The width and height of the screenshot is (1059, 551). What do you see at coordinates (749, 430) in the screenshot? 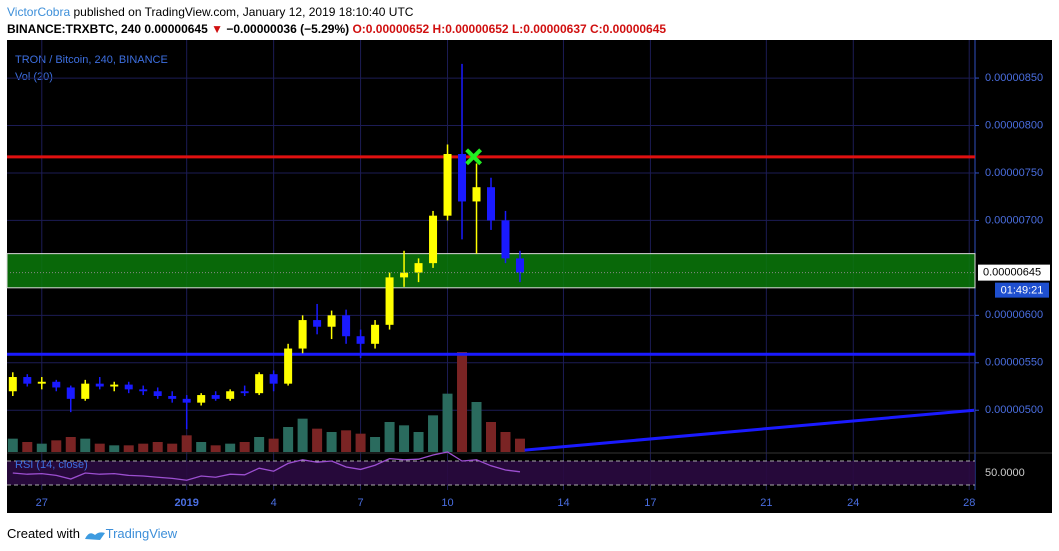
I see `trend-line` at bounding box center [749, 430].